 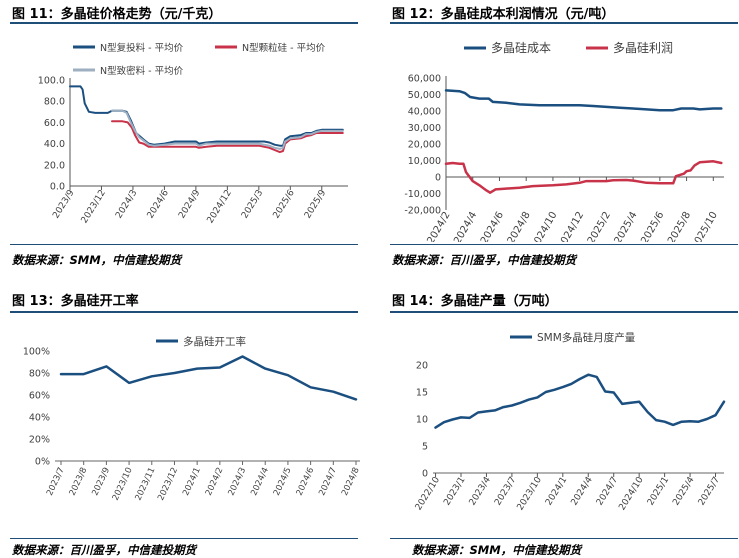 I want to click on x-tick-label: 2025/9, so click(x=315, y=204).